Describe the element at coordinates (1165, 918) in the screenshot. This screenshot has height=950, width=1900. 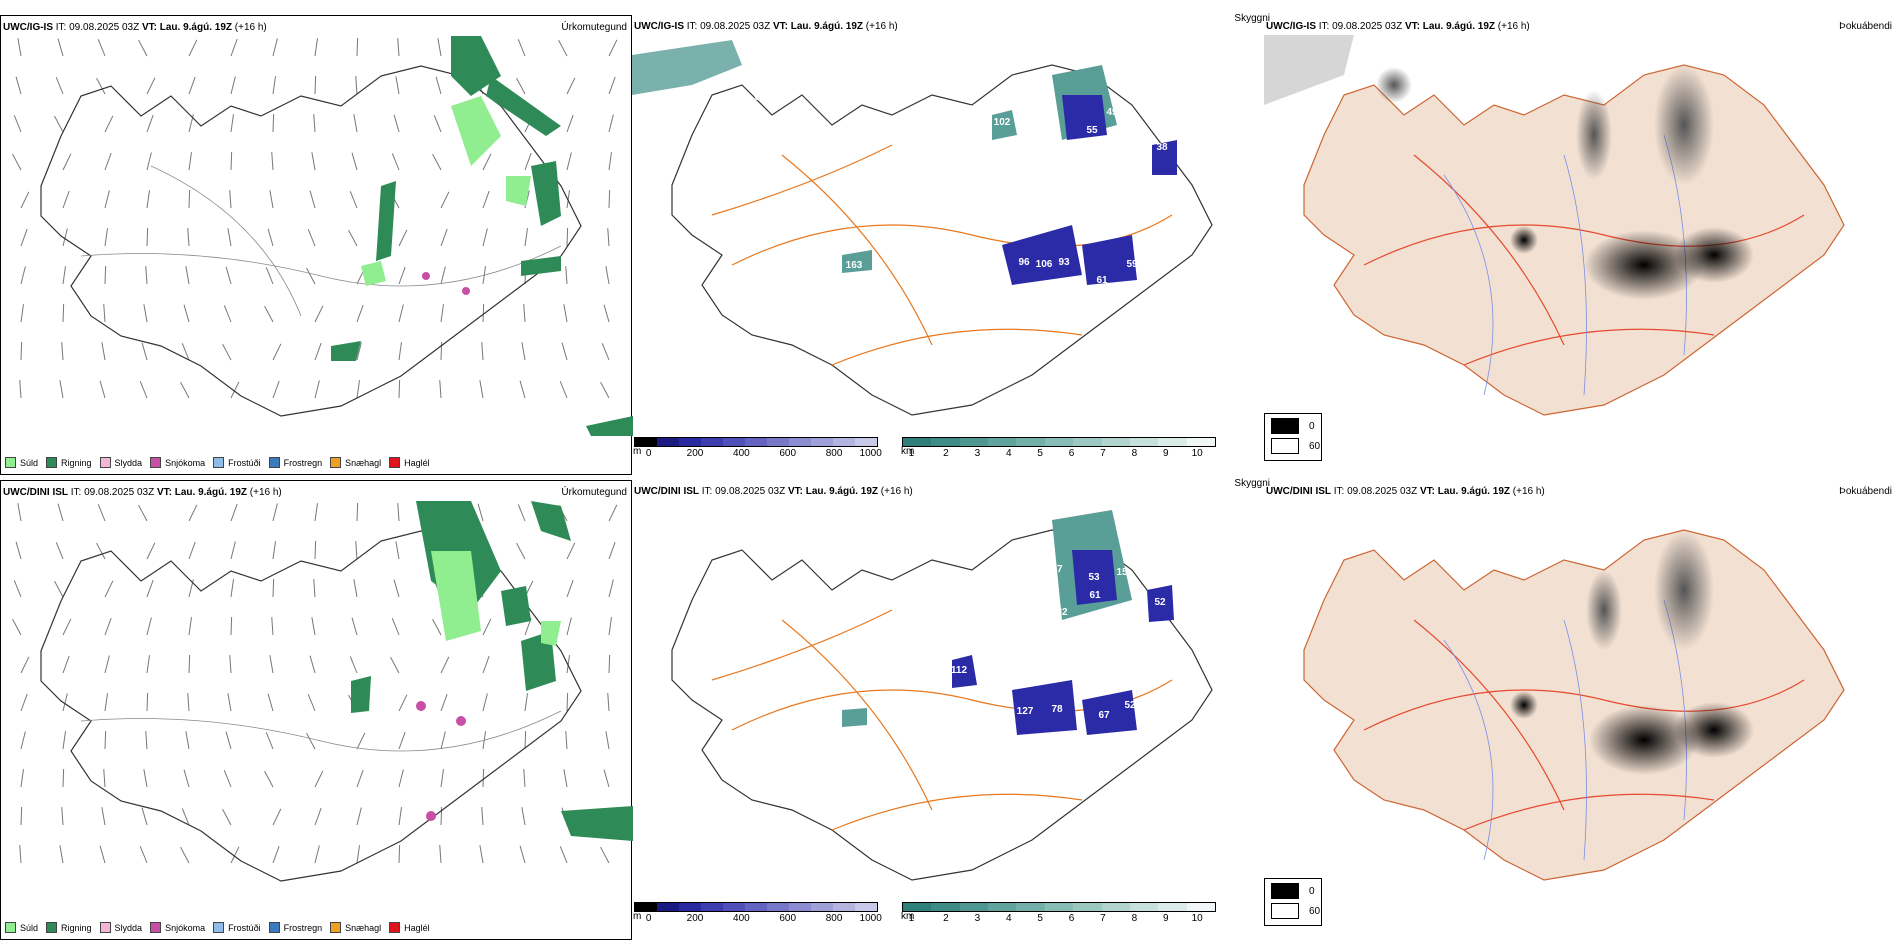
I see `colorbar-tick: 9` at that location.